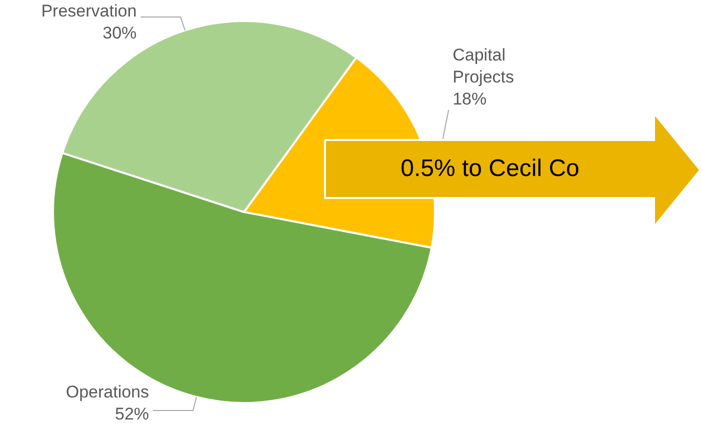  I want to click on data-label: 52%, so click(132, 414).